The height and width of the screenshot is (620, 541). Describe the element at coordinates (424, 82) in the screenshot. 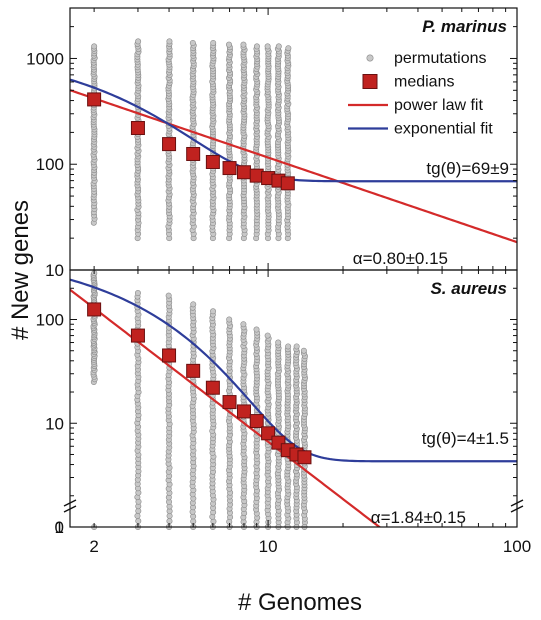

I see `legend-label: medians` at that location.